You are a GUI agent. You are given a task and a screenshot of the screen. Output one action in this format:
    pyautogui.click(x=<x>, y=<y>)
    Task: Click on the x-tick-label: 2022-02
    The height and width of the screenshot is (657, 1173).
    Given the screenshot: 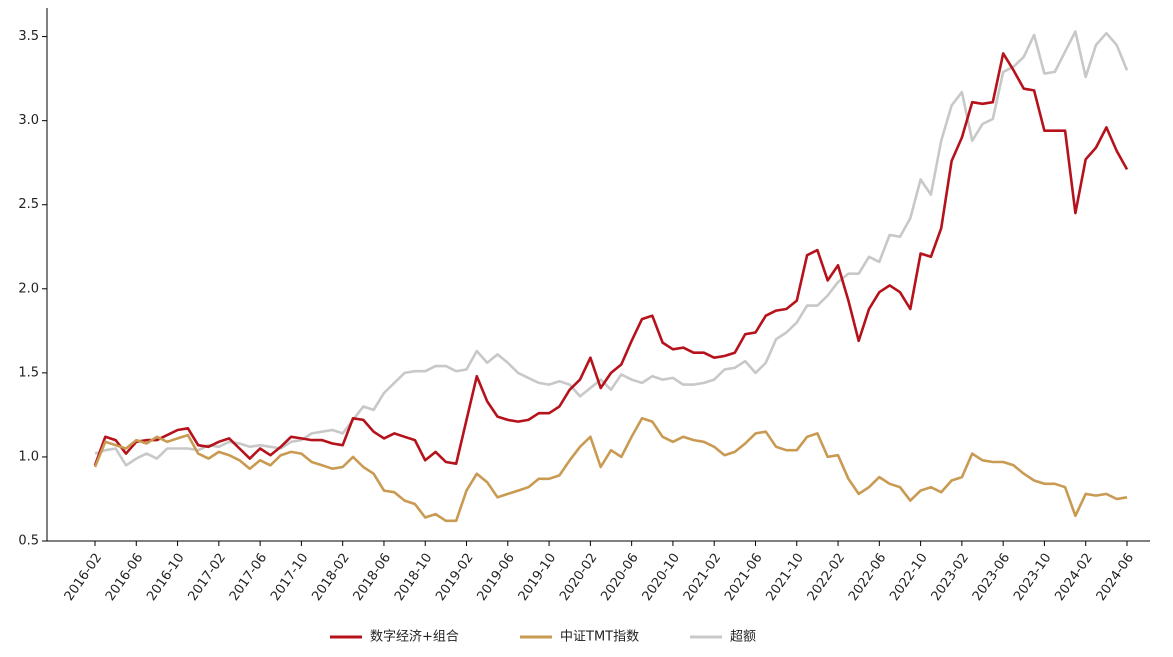 What is the action you would take?
    pyautogui.click(x=826, y=577)
    